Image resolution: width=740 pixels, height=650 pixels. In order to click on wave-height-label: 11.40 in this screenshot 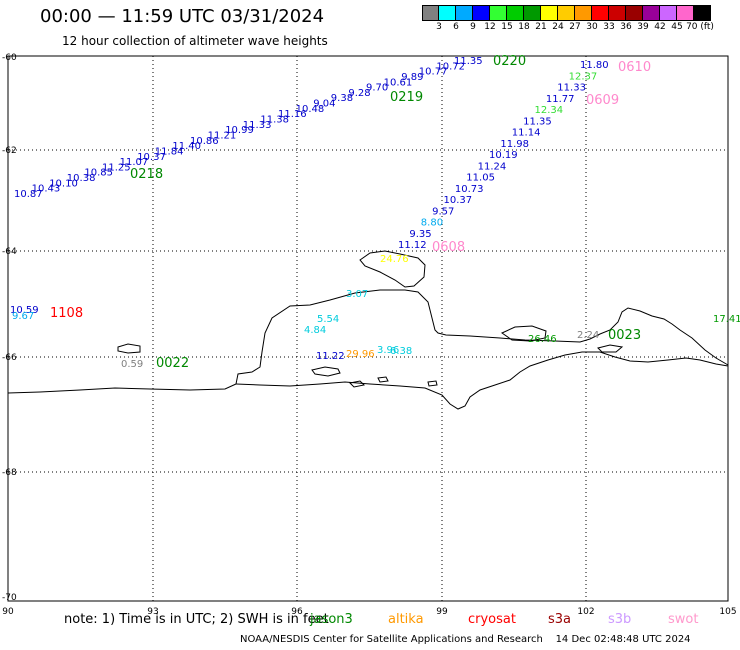, I will do `click(186, 146)`.